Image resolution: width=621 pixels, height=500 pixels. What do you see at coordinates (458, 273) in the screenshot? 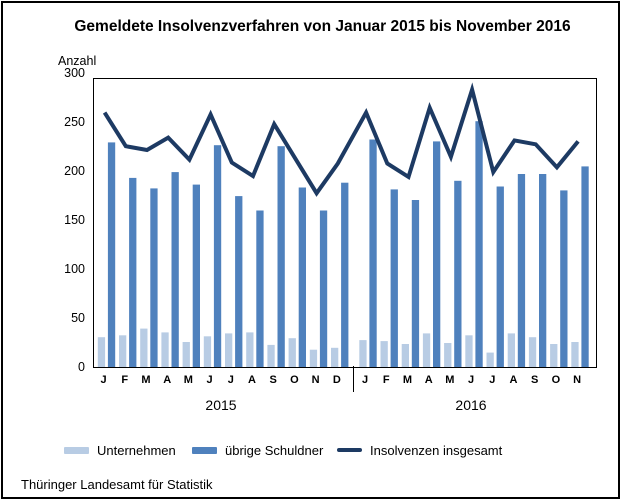
I see `bar-uebrige-schuldner-m16` at bounding box center [458, 273].